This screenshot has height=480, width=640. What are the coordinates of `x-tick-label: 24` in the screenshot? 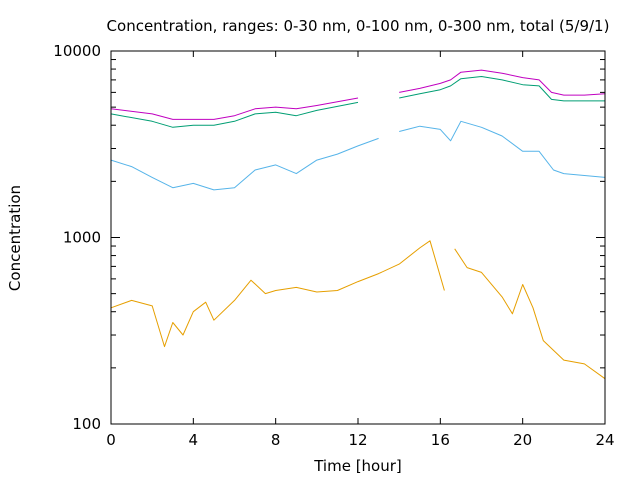 It's located at (604, 440).